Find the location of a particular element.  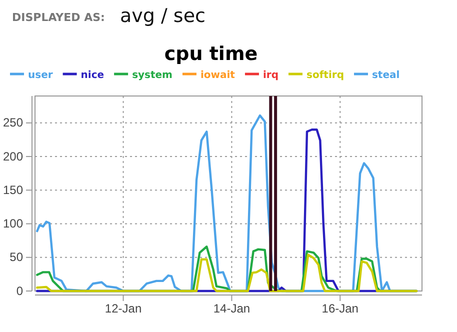

y-tick-label: 250 is located at coordinates (13, 123).